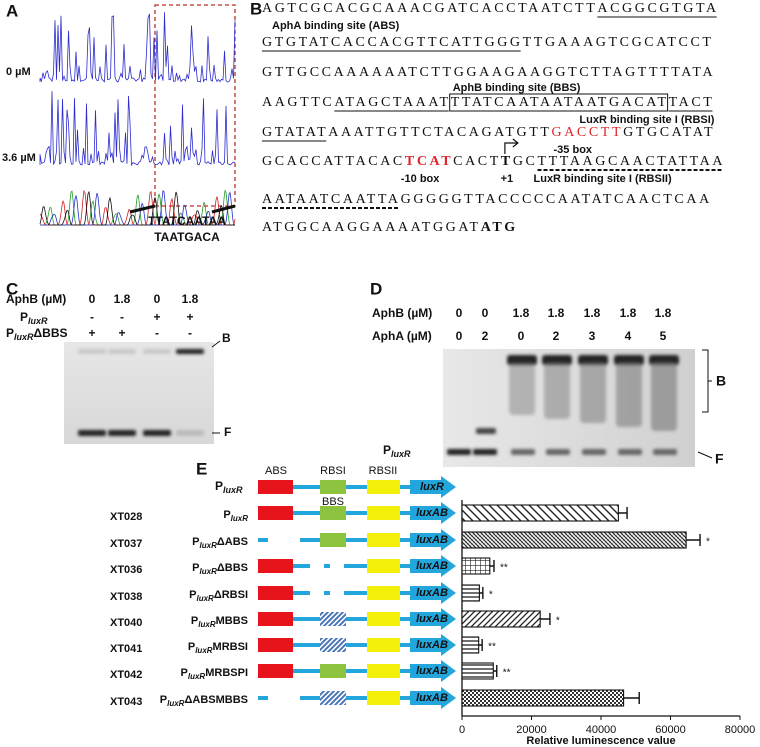 The width and height of the screenshot is (760, 747). What do you see at coordinates (137, 129) in the screenshot?
I see `chromatogram-trace` at bounding box center [137, 129].